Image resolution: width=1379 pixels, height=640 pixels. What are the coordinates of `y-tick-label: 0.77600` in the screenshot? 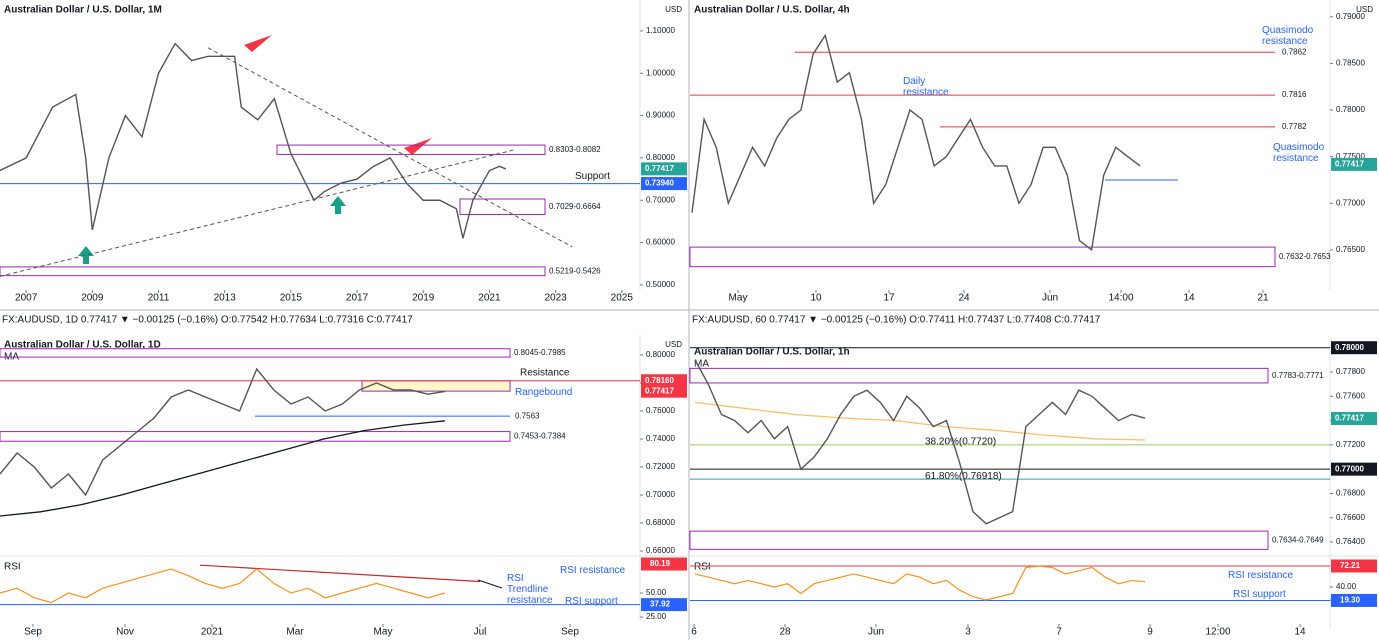 It's located at (1350, 395).